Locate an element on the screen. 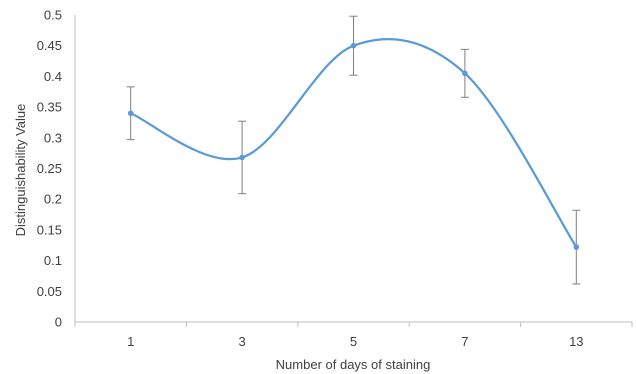 The image size is (636, 374). x-tick-label: 3 is located at coordinates (241, 341).